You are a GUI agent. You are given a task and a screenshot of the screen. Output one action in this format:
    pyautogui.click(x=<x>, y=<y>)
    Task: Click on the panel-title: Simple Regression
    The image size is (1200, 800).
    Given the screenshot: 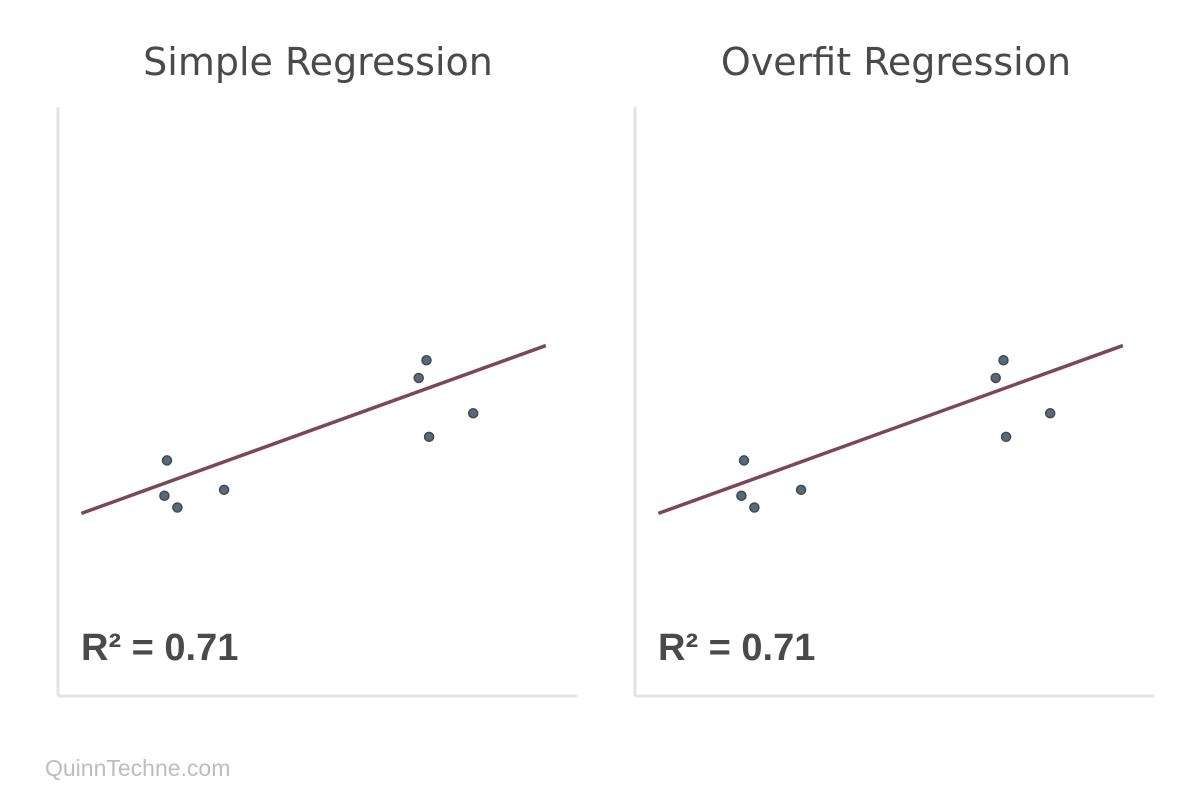 What is the action you would take?
    pyautogui.click(x=318, y=62)
    